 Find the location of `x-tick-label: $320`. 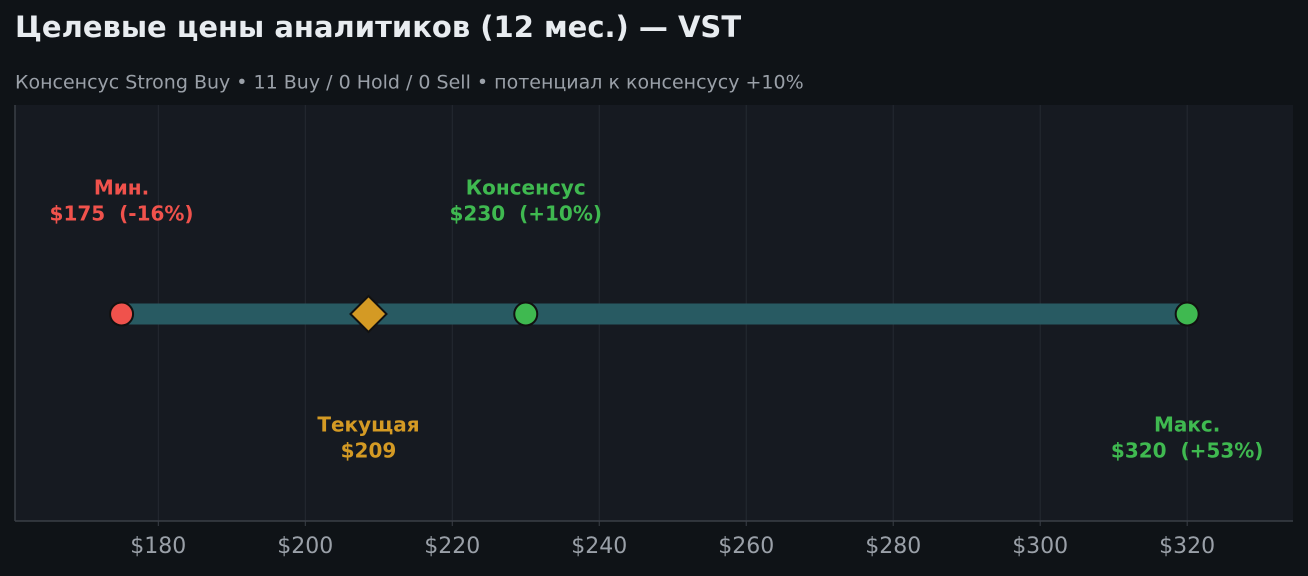

x-tick-label: $320 is located at coordinates (1187, 546).